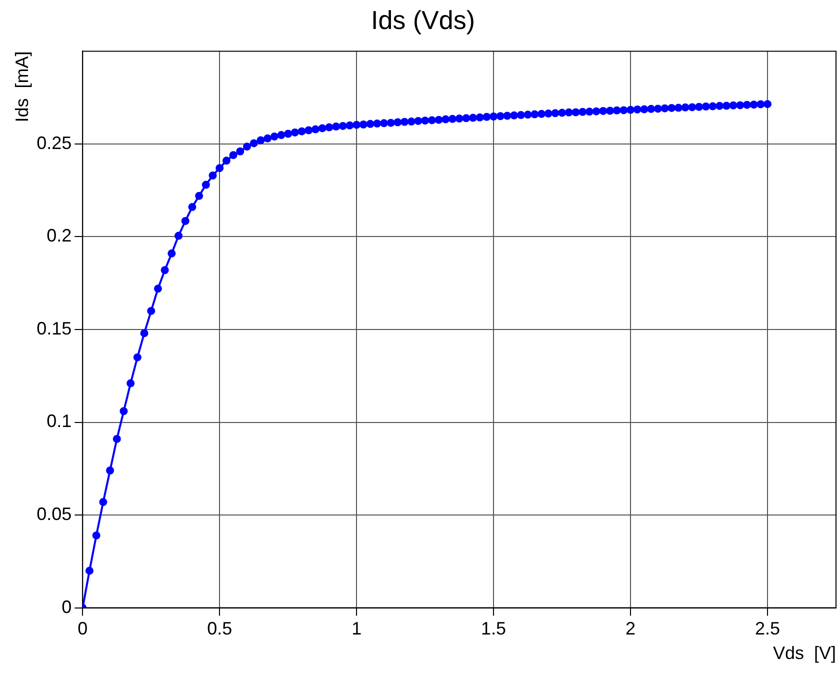 This screenshot has height=673, width=840. What do you see at coordinates (54, 514) in the screenshot?
I see `y-tick-label: 0.05` at bounding box center [54, 514].